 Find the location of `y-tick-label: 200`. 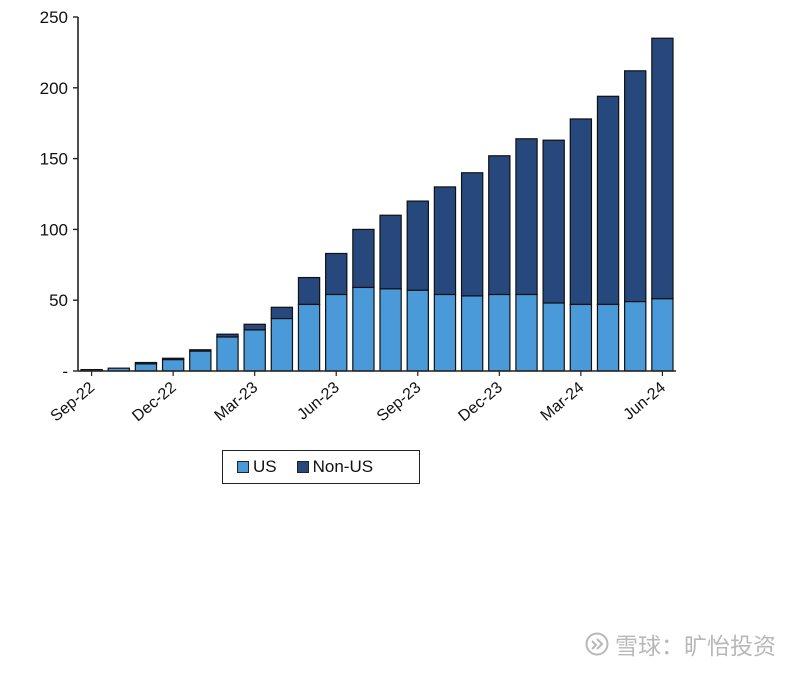

y-tick-label: 200 is located at coordinates (54, 88).